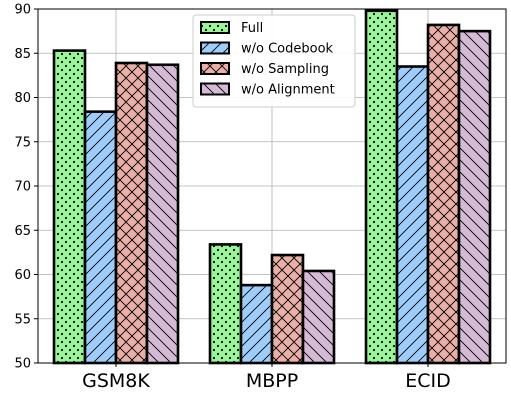 This screenshot has height=394, width=511. Describe the element at coordinates (443, 194) in the screenshot. I see `bar-ecid-w-o-sampling` at that location.